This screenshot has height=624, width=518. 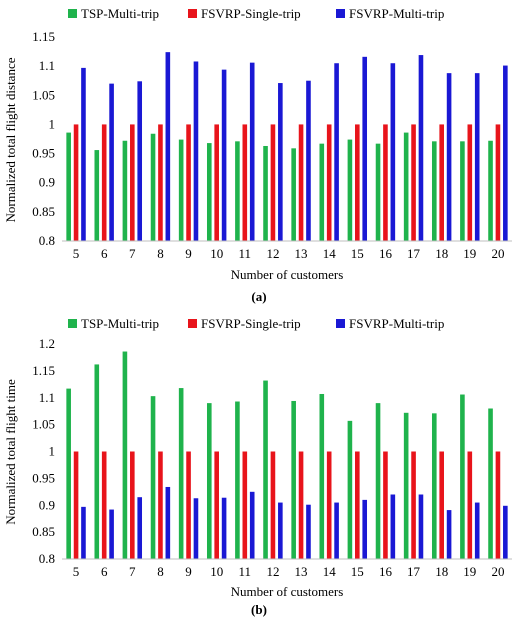 What do you see at coordinates (188, 253) in the screenshot?
I see `x-tick-label: 9` at bounding box center [188, 253].